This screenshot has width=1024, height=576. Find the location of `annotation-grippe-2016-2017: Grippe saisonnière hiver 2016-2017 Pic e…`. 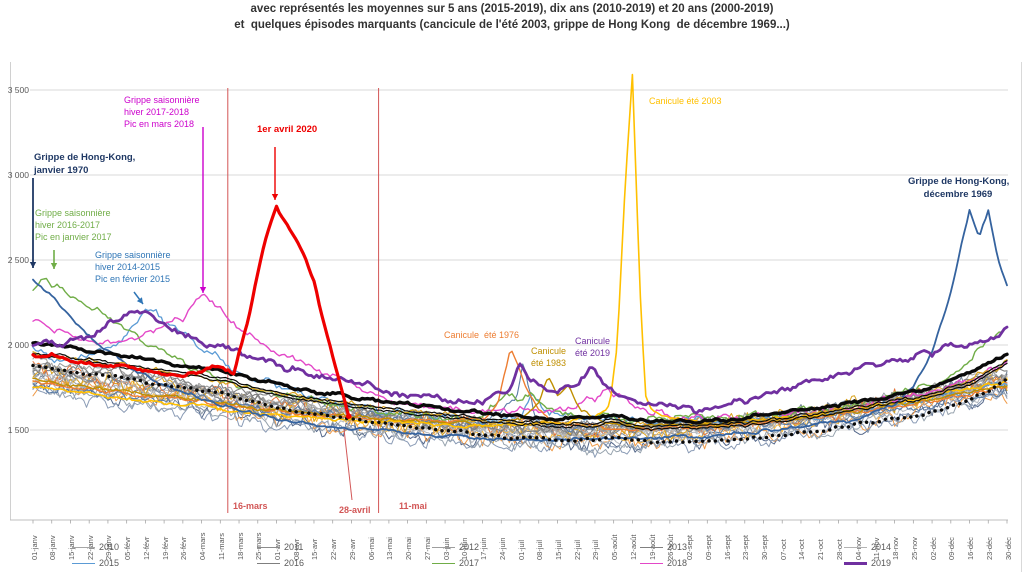

annotation-grippe-2016-2017: Grippe saisonnière hiver 2016-2017 Pic e… is located at coordinates (73, 225).